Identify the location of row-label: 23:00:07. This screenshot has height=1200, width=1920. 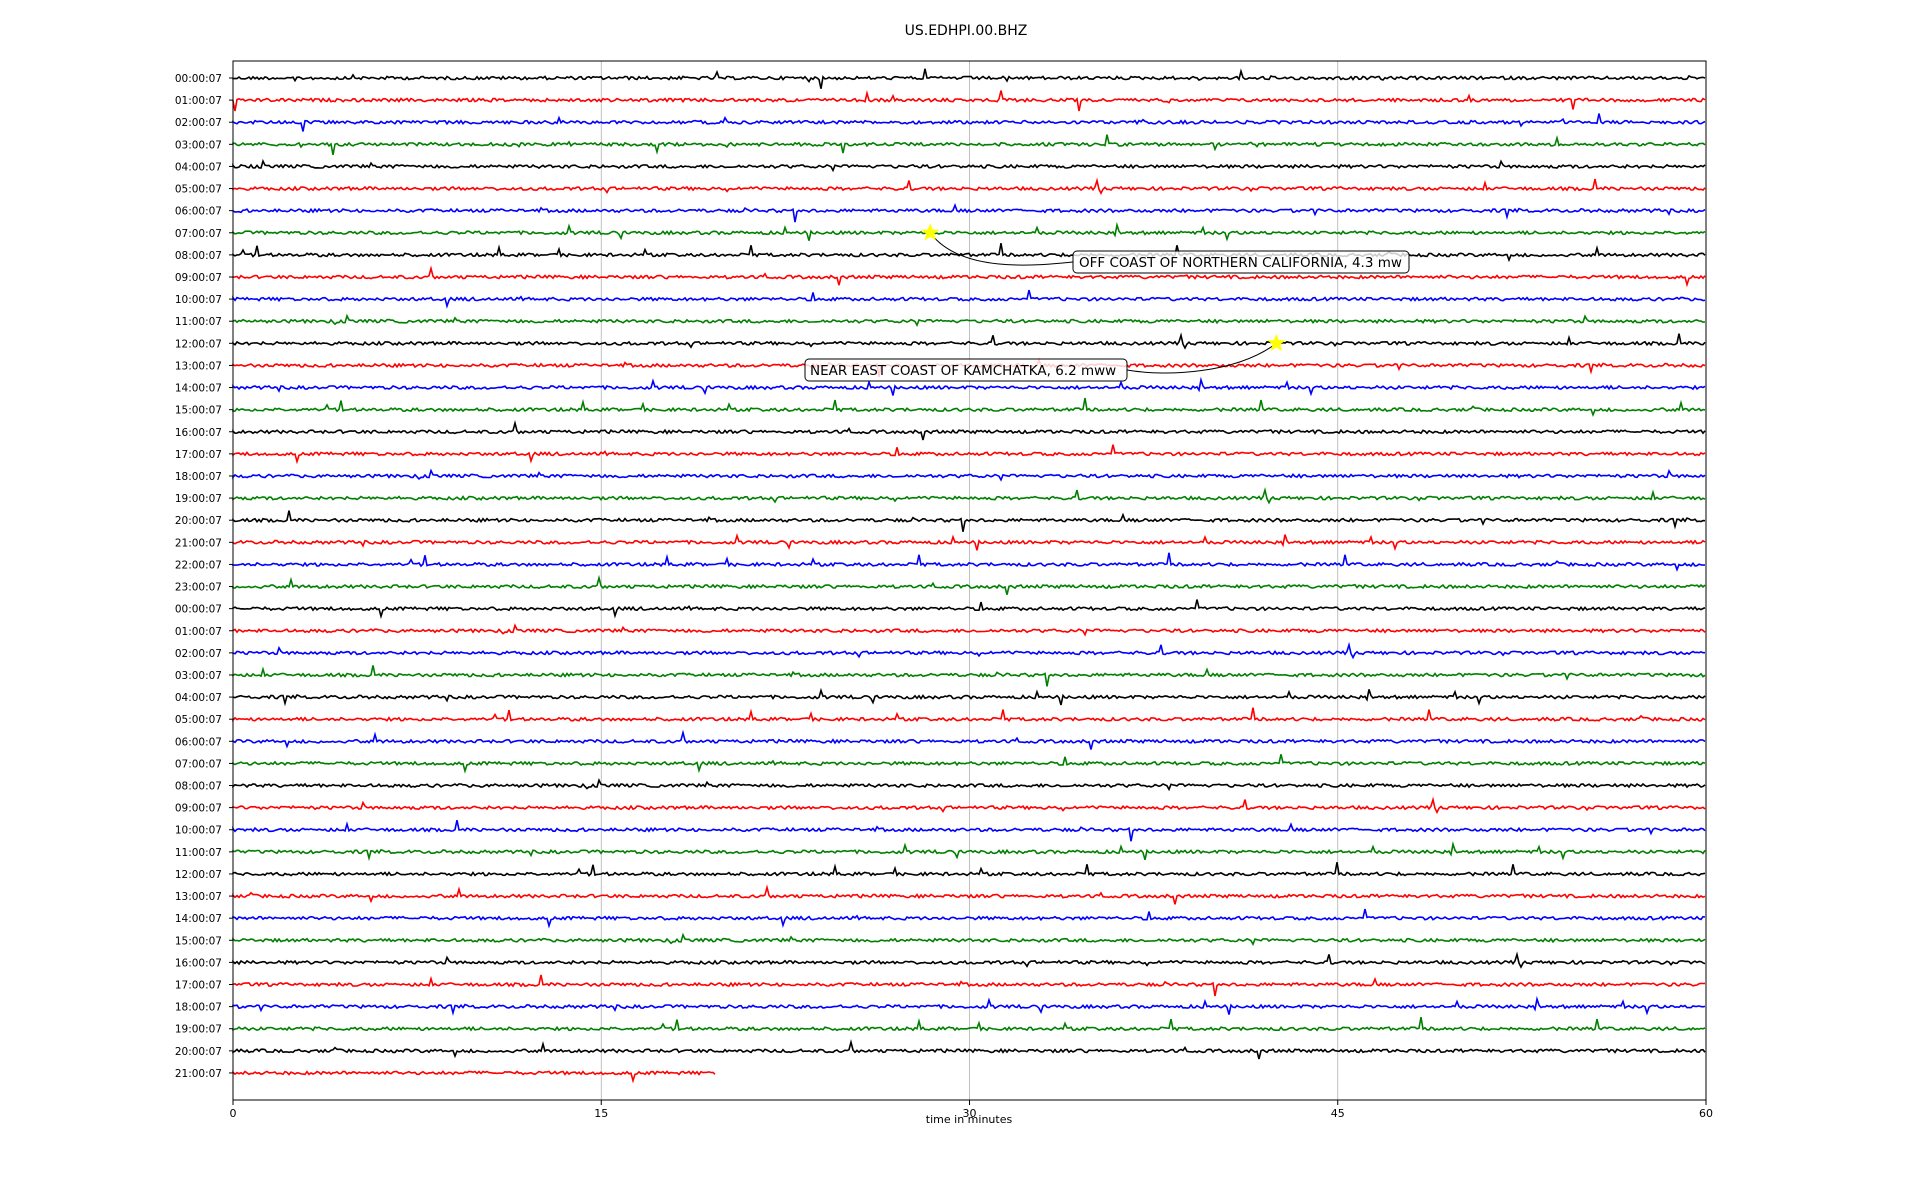
(198, 588).